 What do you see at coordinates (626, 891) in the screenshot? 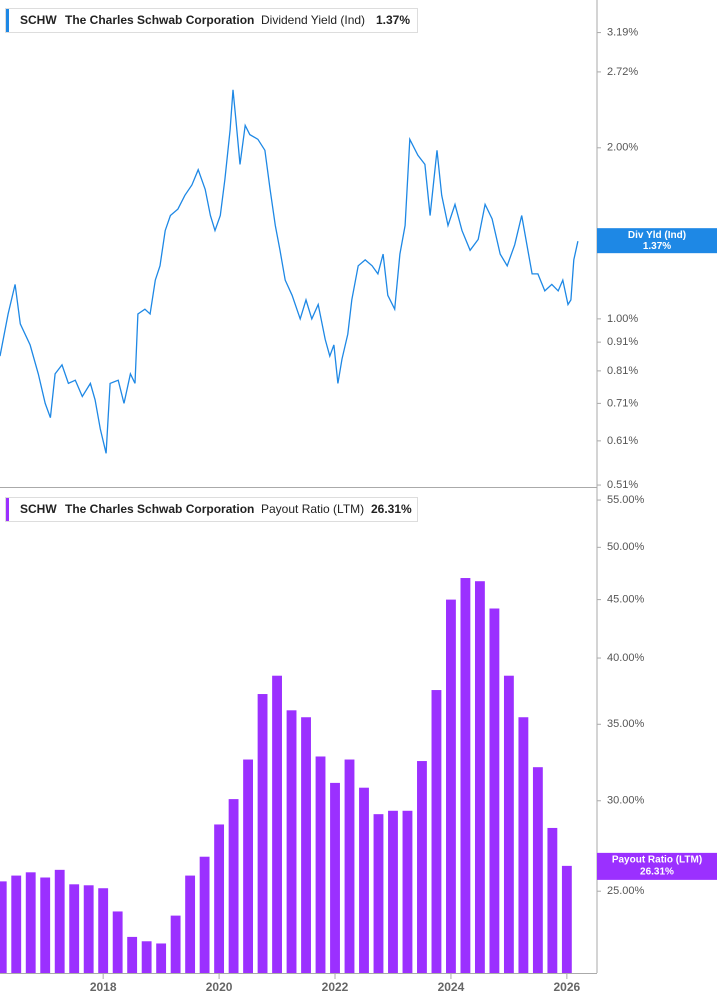
I see `y-tick-label: 25.00%` at bounding box center [626, 891].